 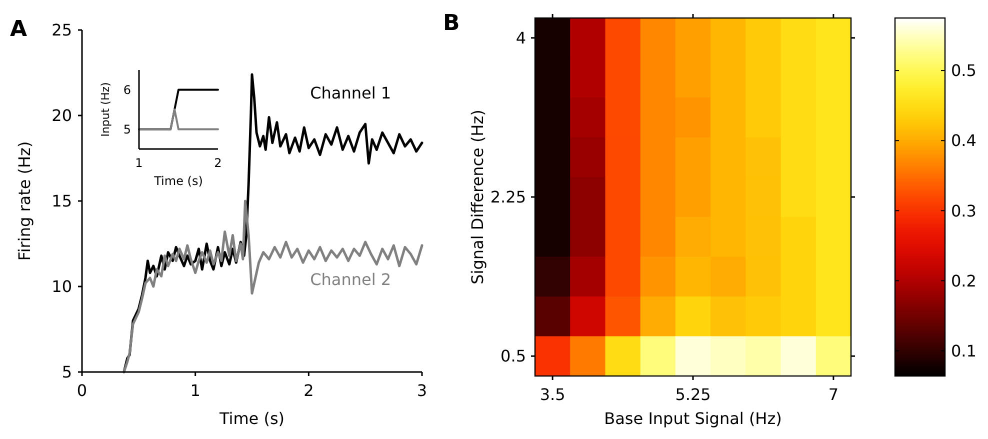 What do you see at coordinates (62, 286) in the screenshot?
I see `y-tick-label: 10` at bounding box center [62, 286].